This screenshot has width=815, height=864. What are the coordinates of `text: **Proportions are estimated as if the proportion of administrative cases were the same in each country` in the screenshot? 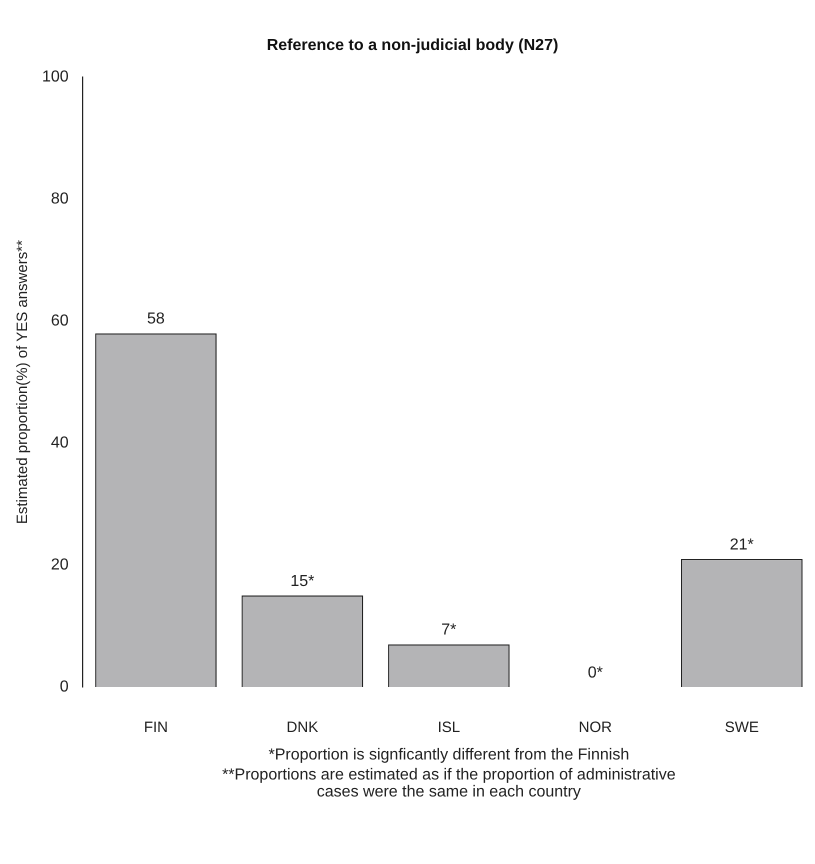 It's located at (449, 783).